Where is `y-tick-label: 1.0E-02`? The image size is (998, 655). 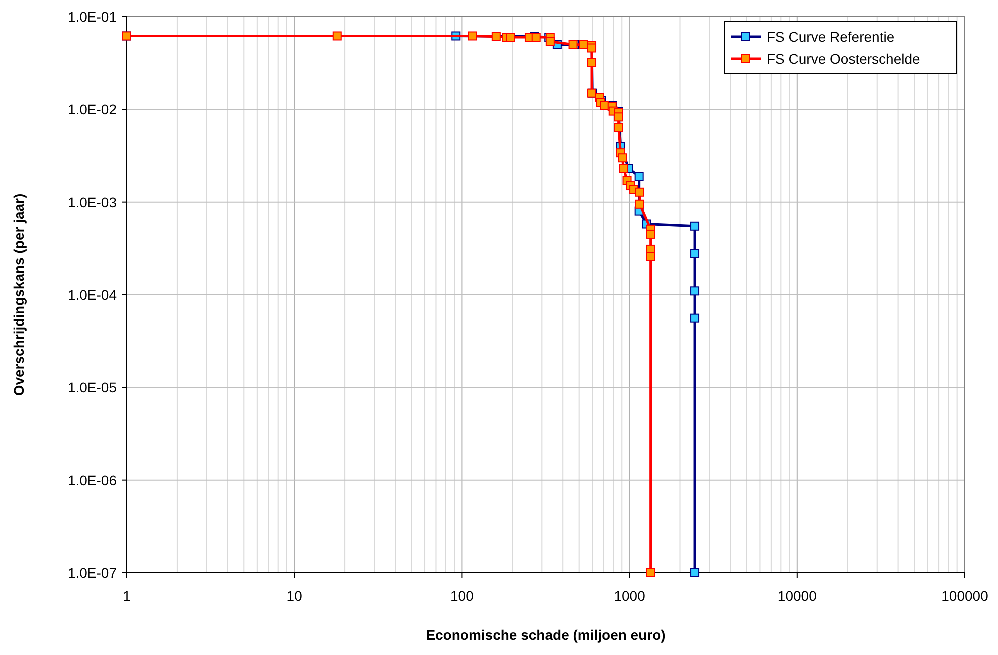
y-tick-label: 1.0E-02 is located at coordinates (93, 110).